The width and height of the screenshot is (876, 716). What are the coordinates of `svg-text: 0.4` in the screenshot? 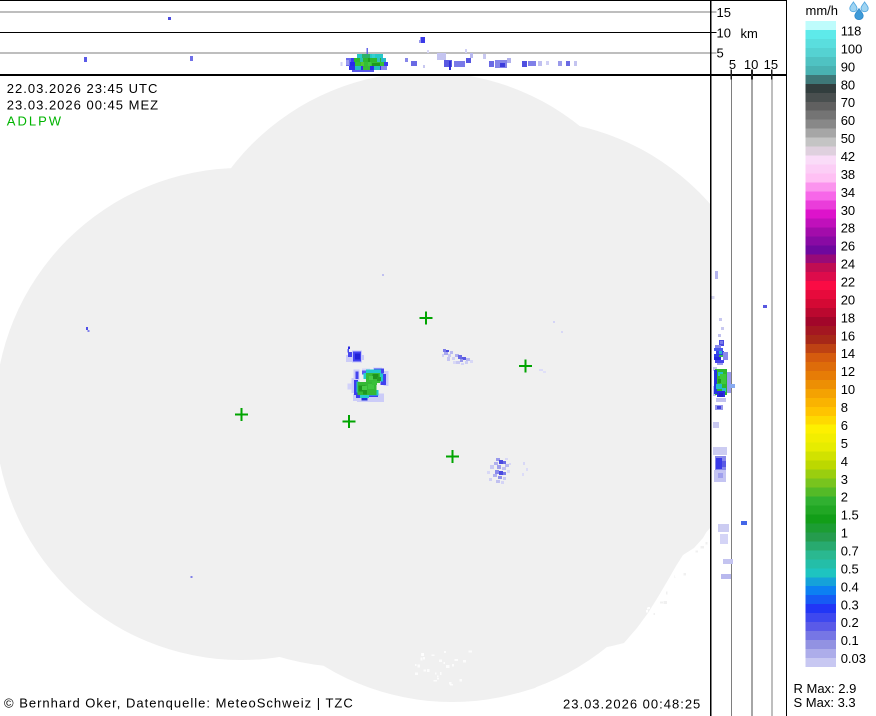 It's located at (850, 586).